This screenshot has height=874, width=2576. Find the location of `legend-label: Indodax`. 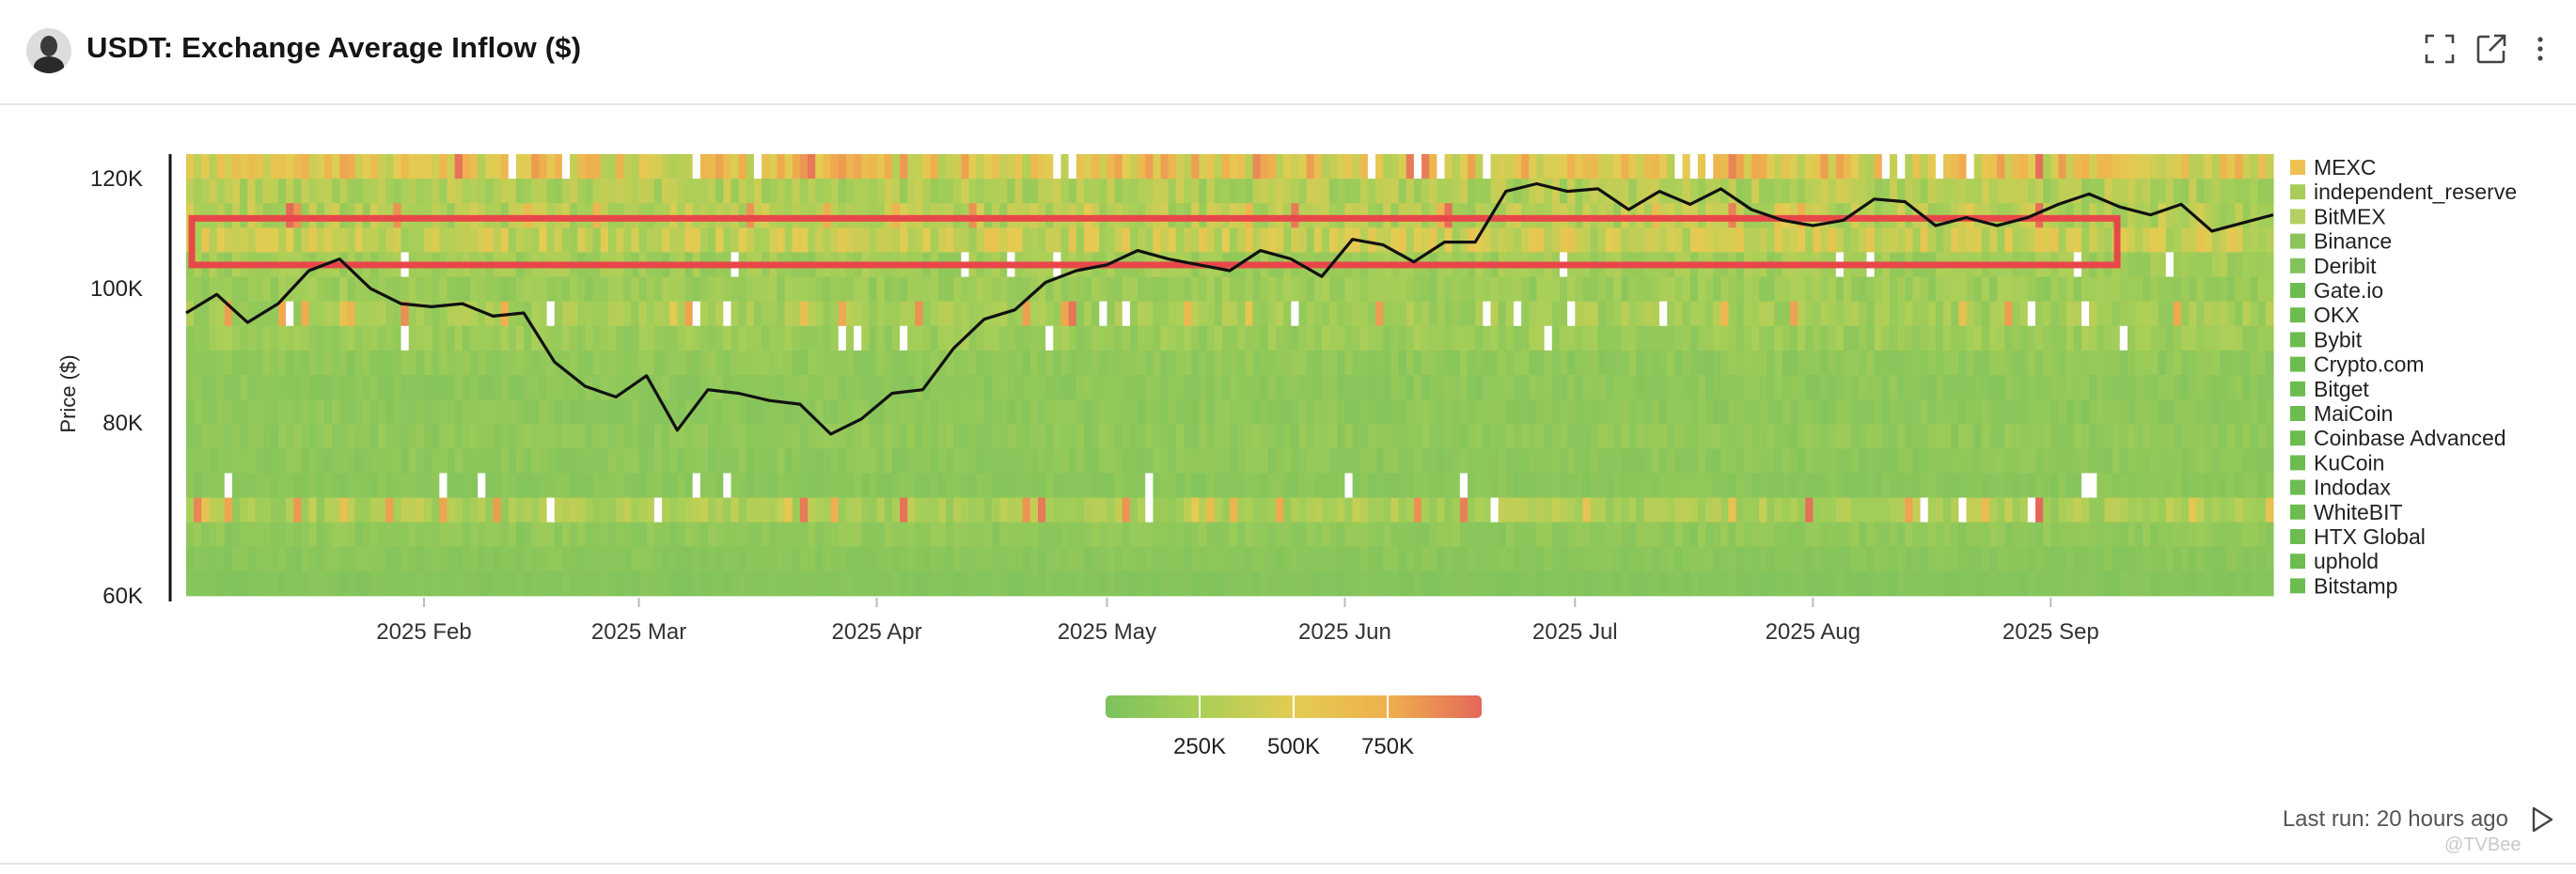

legend-label: Indodax is located at coordinates (2353, 488).